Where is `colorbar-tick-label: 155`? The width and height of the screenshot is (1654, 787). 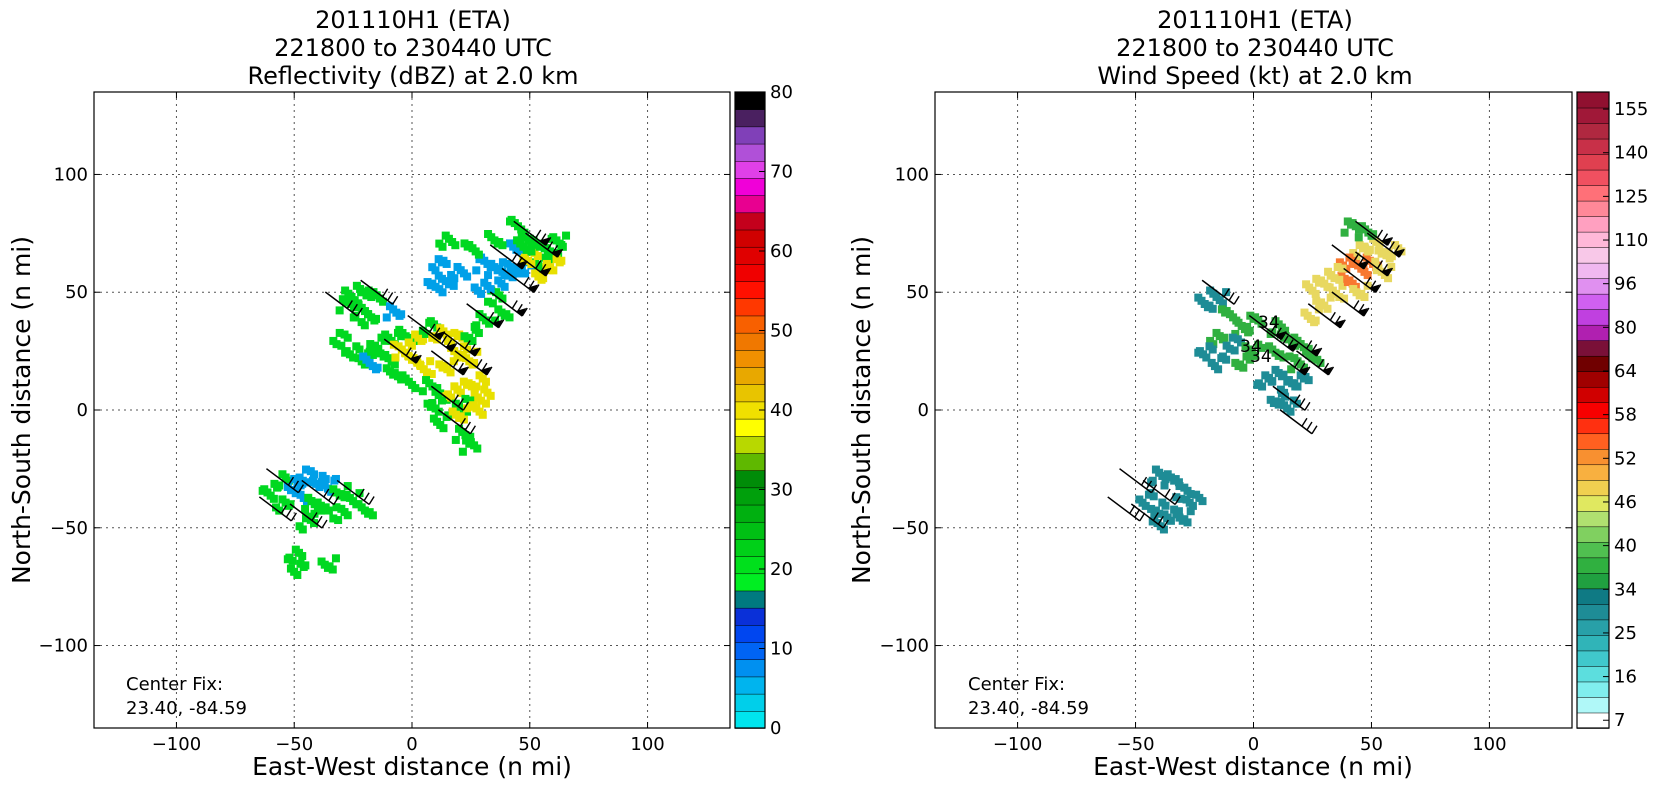
colorbar-tick-label: 155 is located at coordinates (1631, 109).